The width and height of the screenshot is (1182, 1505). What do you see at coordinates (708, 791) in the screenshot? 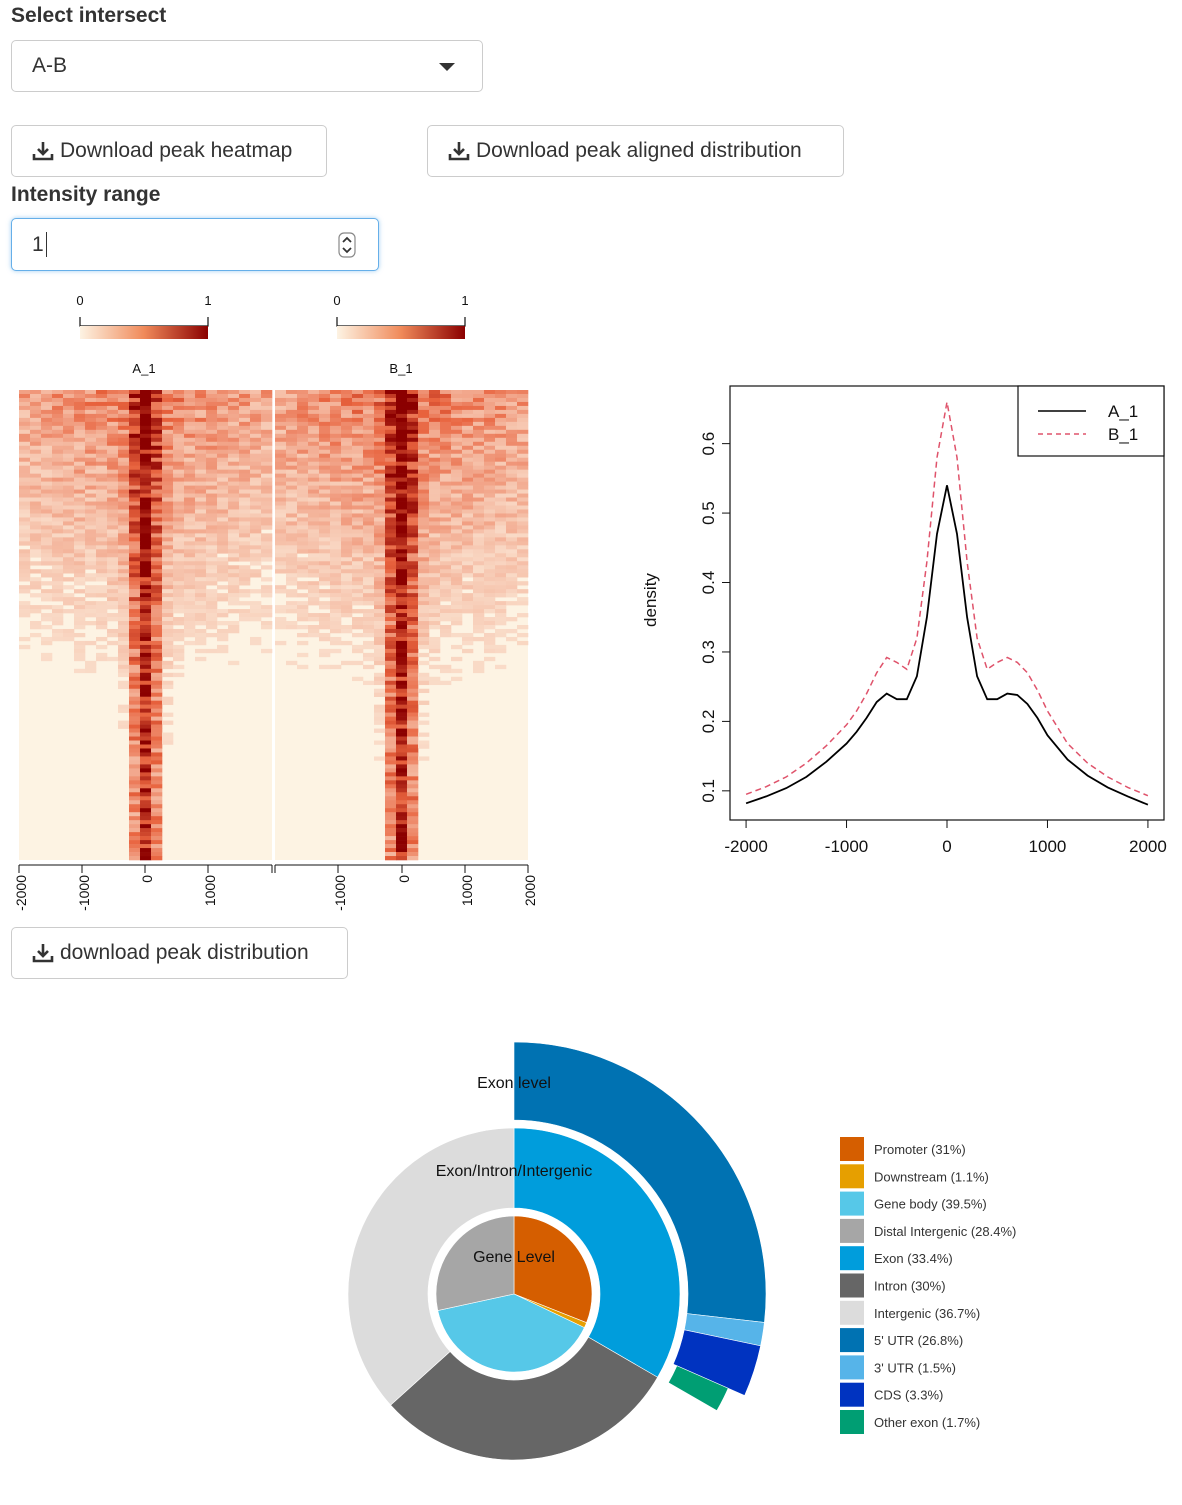
I see `y-tick-label: 0.1` at bounding box center [708, 791].